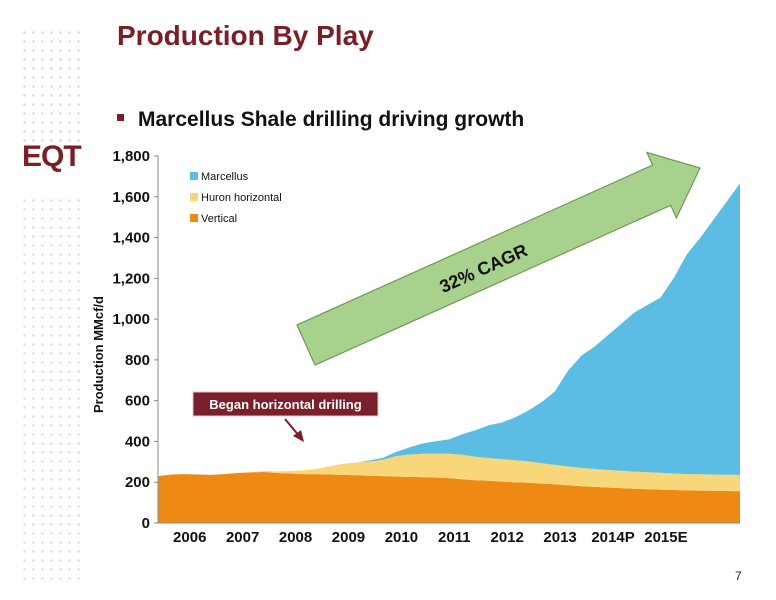  What do you see at coordinates (131, 197) in the screenshot?
I see `y-tick-label: 1,600` at bounding box center [131, 197].